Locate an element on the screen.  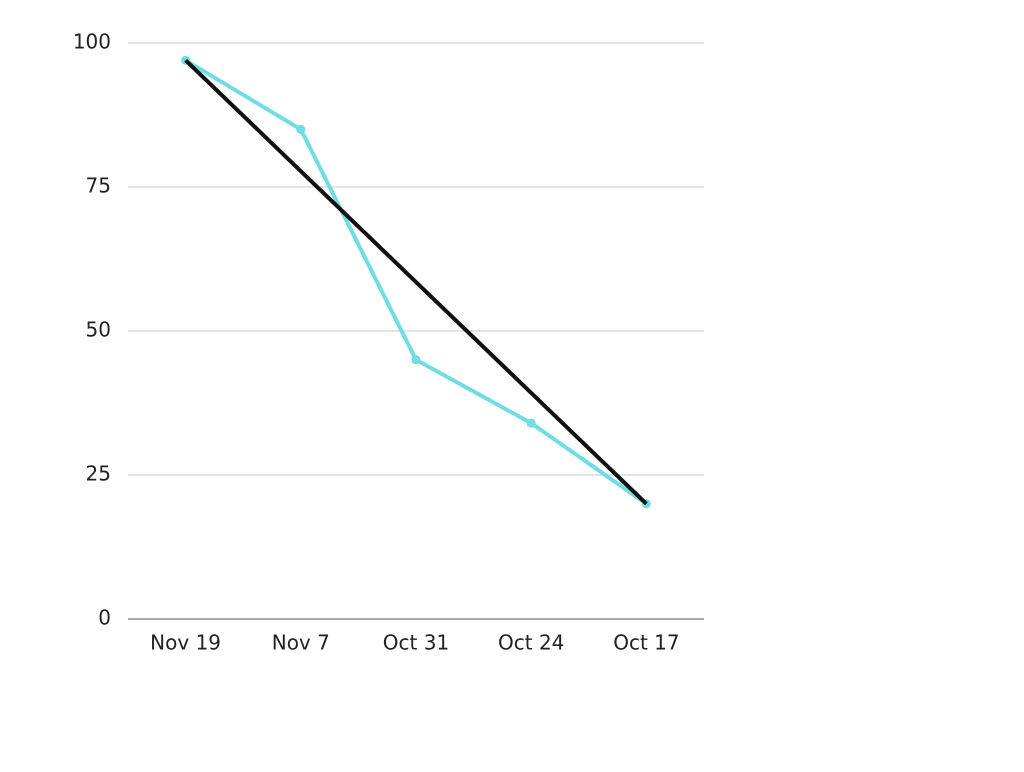
x-tick-label: Oct 17 is located at coordinates (646, 643).